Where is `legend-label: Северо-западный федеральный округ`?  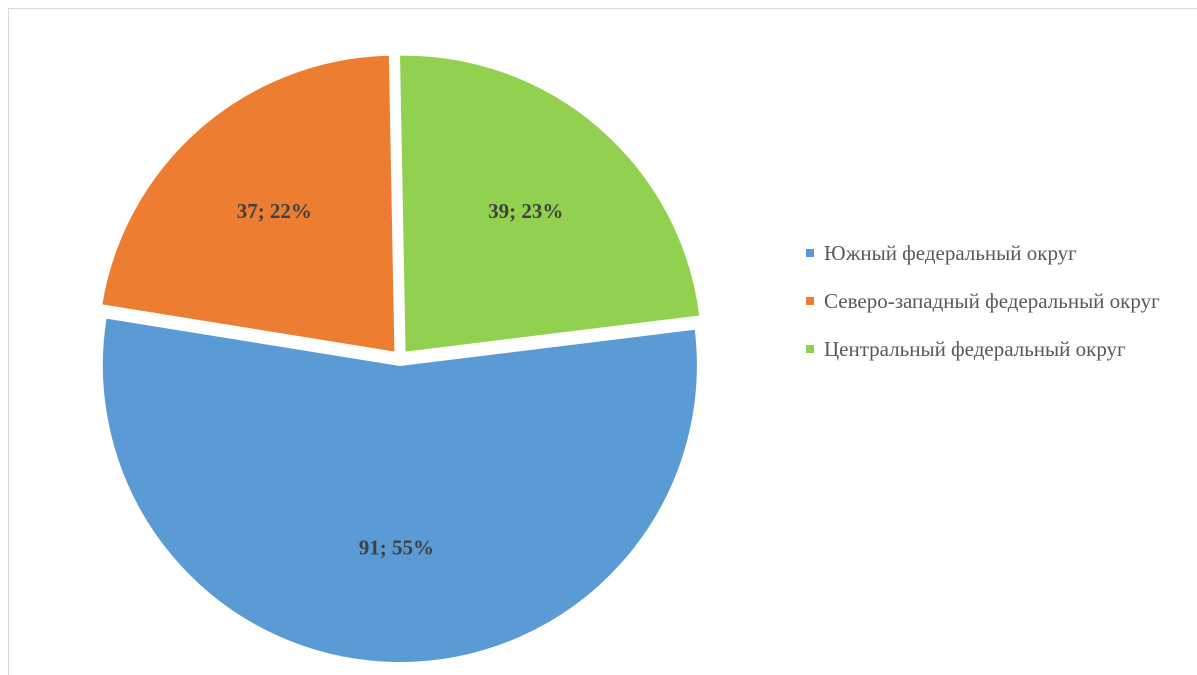 legend-label: Северо-западный федеральный округ is located at coordinates (992, 301).